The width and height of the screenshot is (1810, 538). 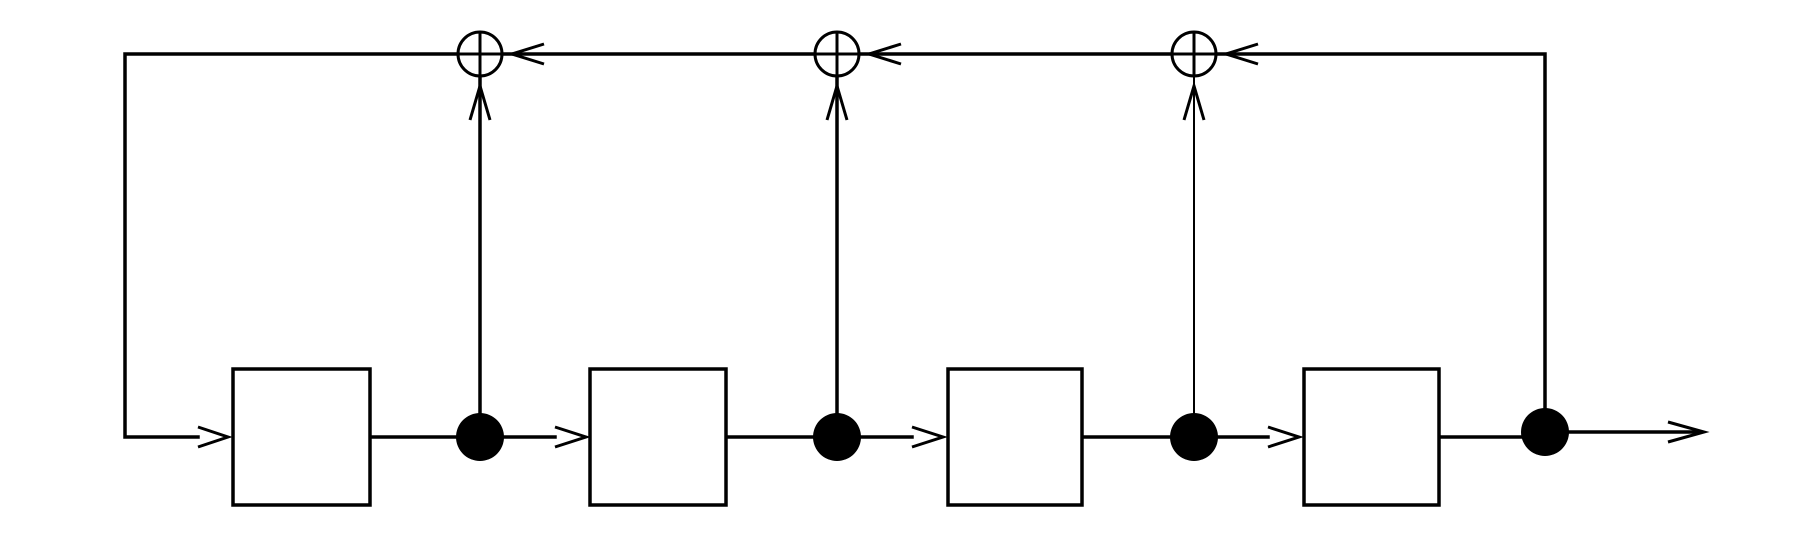 What do you see at coordinates (1569, 434) in the screenshot?
I see `shift-line-r4-out` at bounding box center [1569, 434].